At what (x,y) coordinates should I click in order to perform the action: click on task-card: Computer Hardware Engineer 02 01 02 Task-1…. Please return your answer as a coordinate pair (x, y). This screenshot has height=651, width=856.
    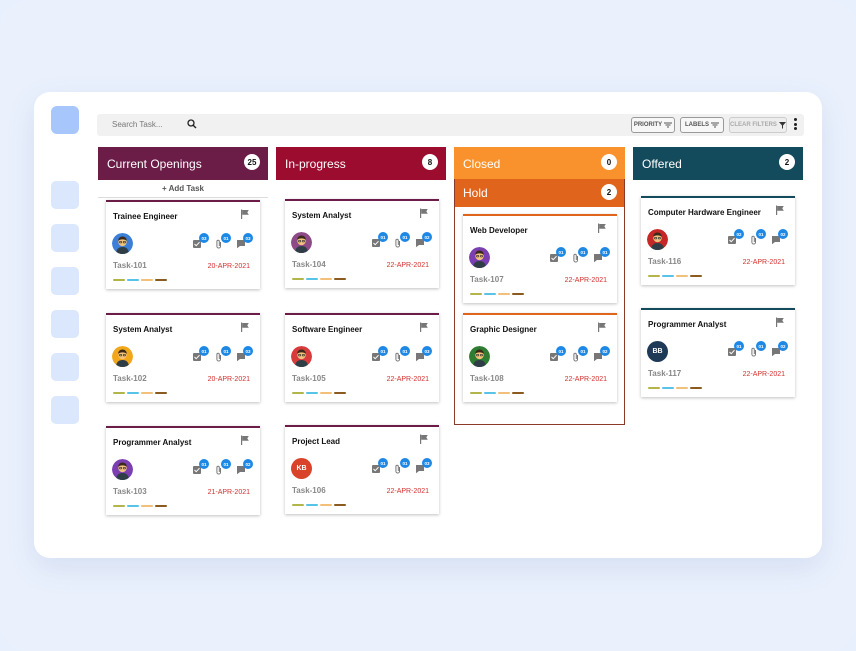
    Looking at the image, I should click on (718, 240).